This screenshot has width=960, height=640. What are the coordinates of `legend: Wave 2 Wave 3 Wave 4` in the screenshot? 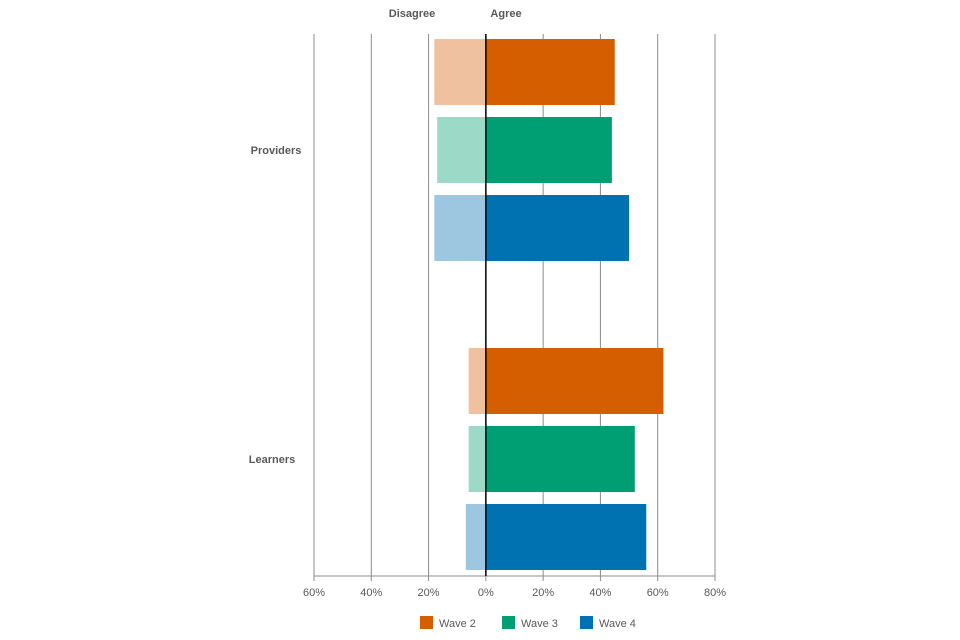 It's located at (528, 623).